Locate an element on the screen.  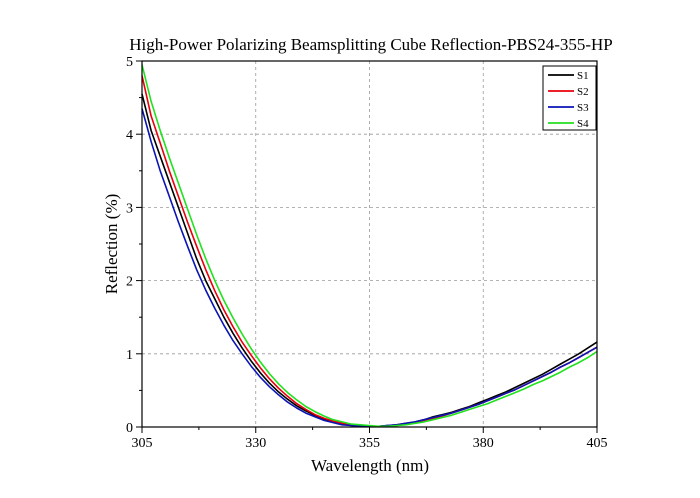
y-tick-label: 3 is located at coordinates (129, 208).